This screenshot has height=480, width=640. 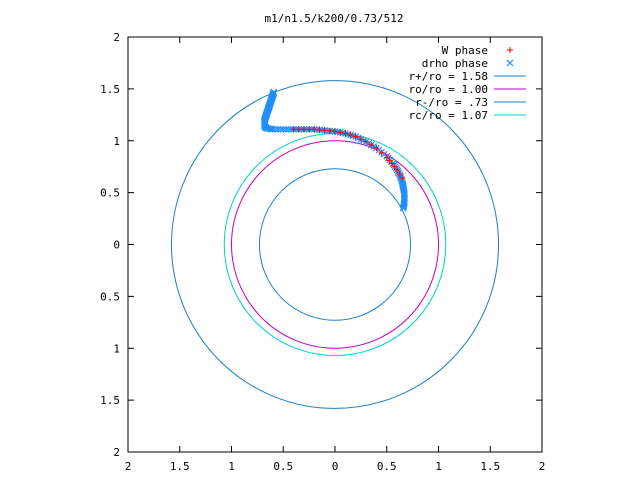 I want to click on legend-label: W phase, so click(x=465, y=50).